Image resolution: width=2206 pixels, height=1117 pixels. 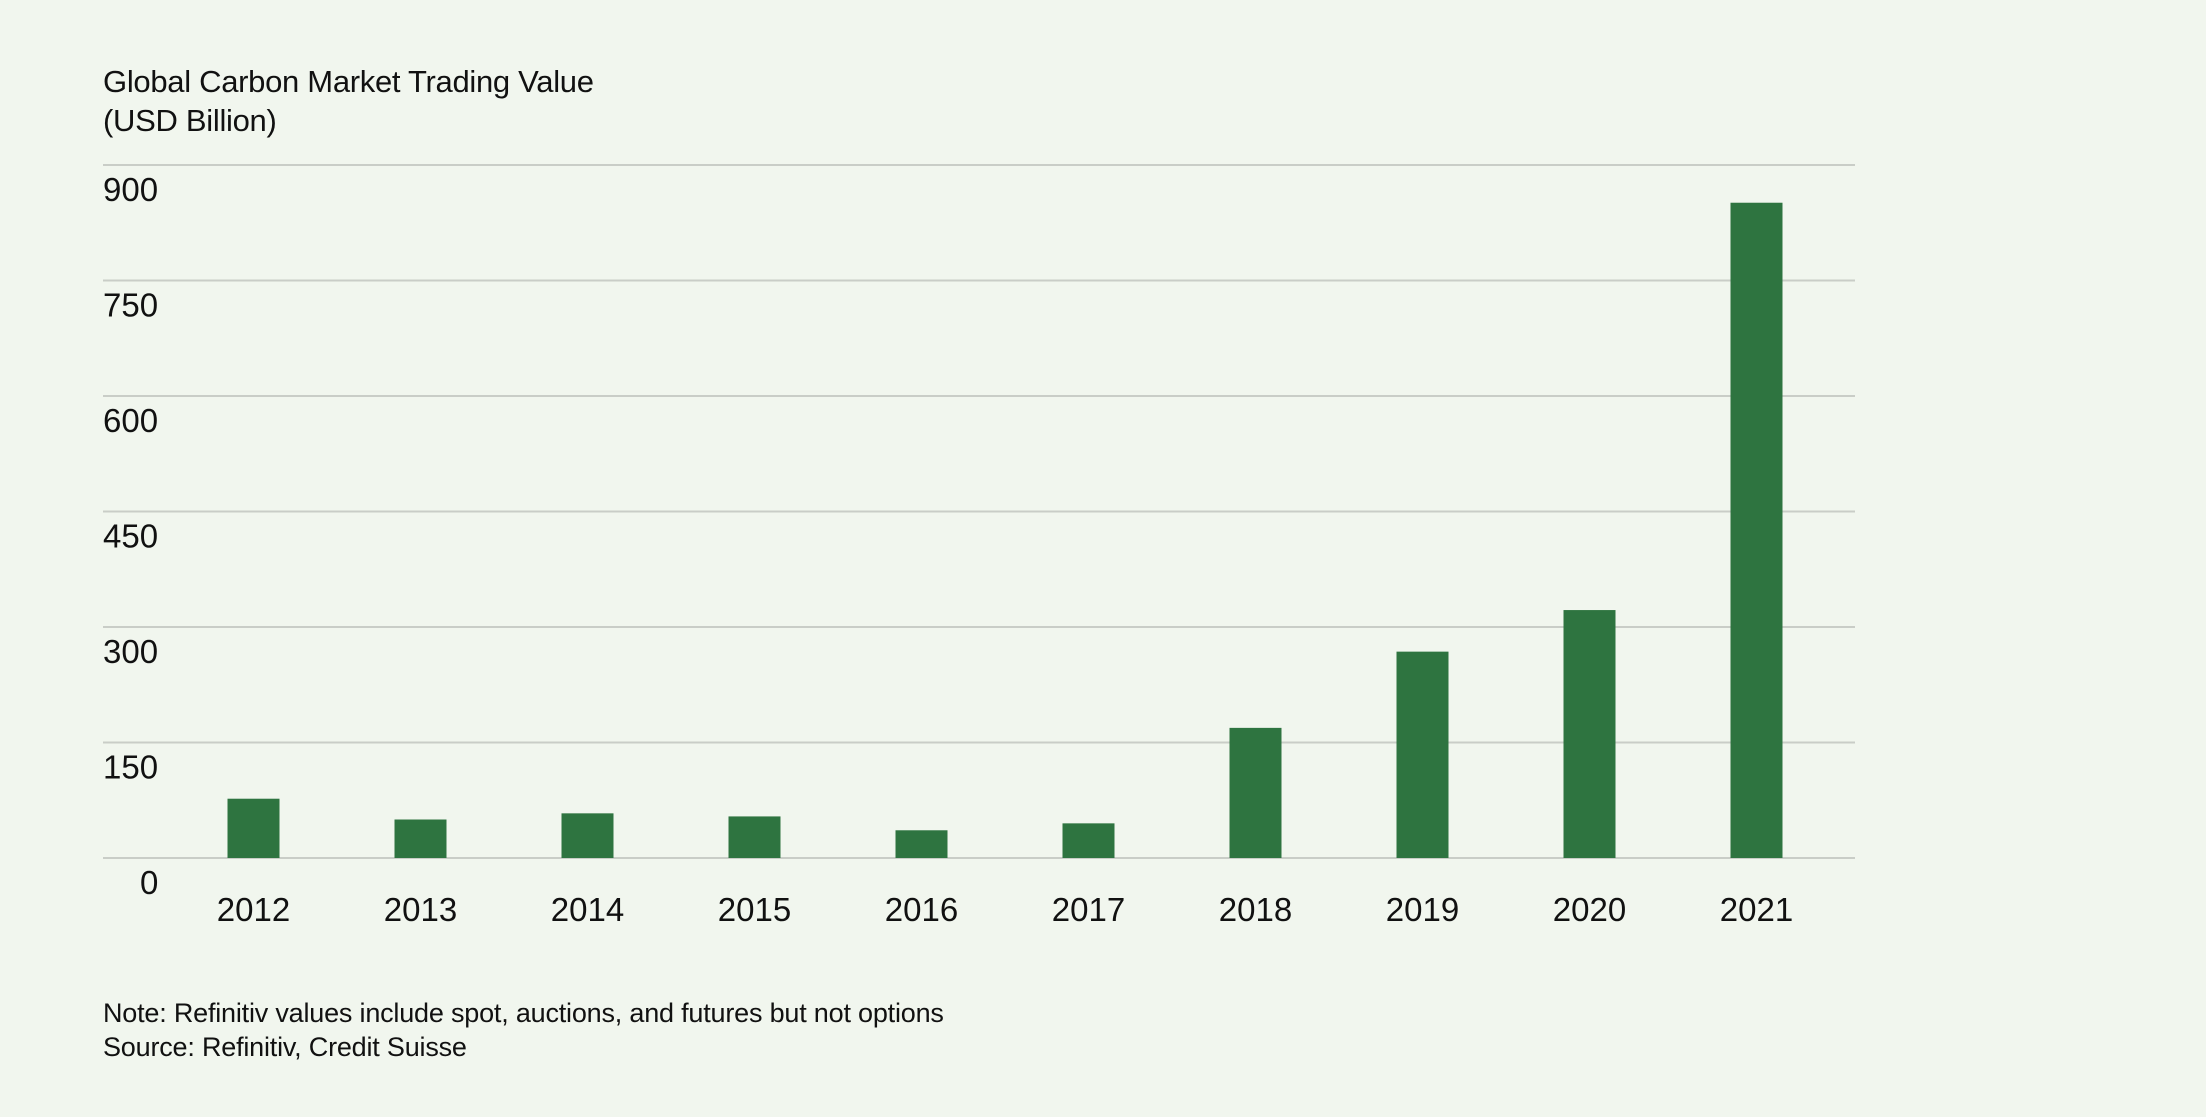 I want to click on chart-title: Global Carbon Market Trading Value, so click(x=348, y=81).